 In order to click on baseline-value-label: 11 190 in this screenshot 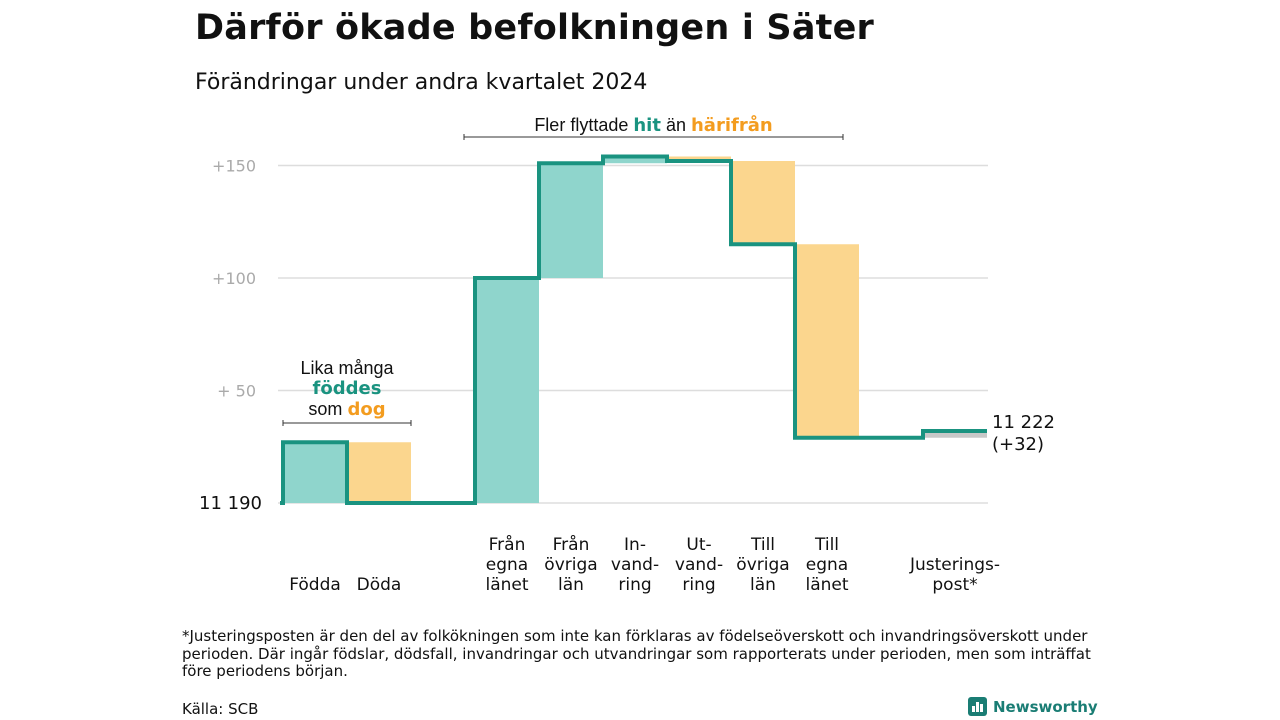, I will do `click(230, 503)`.